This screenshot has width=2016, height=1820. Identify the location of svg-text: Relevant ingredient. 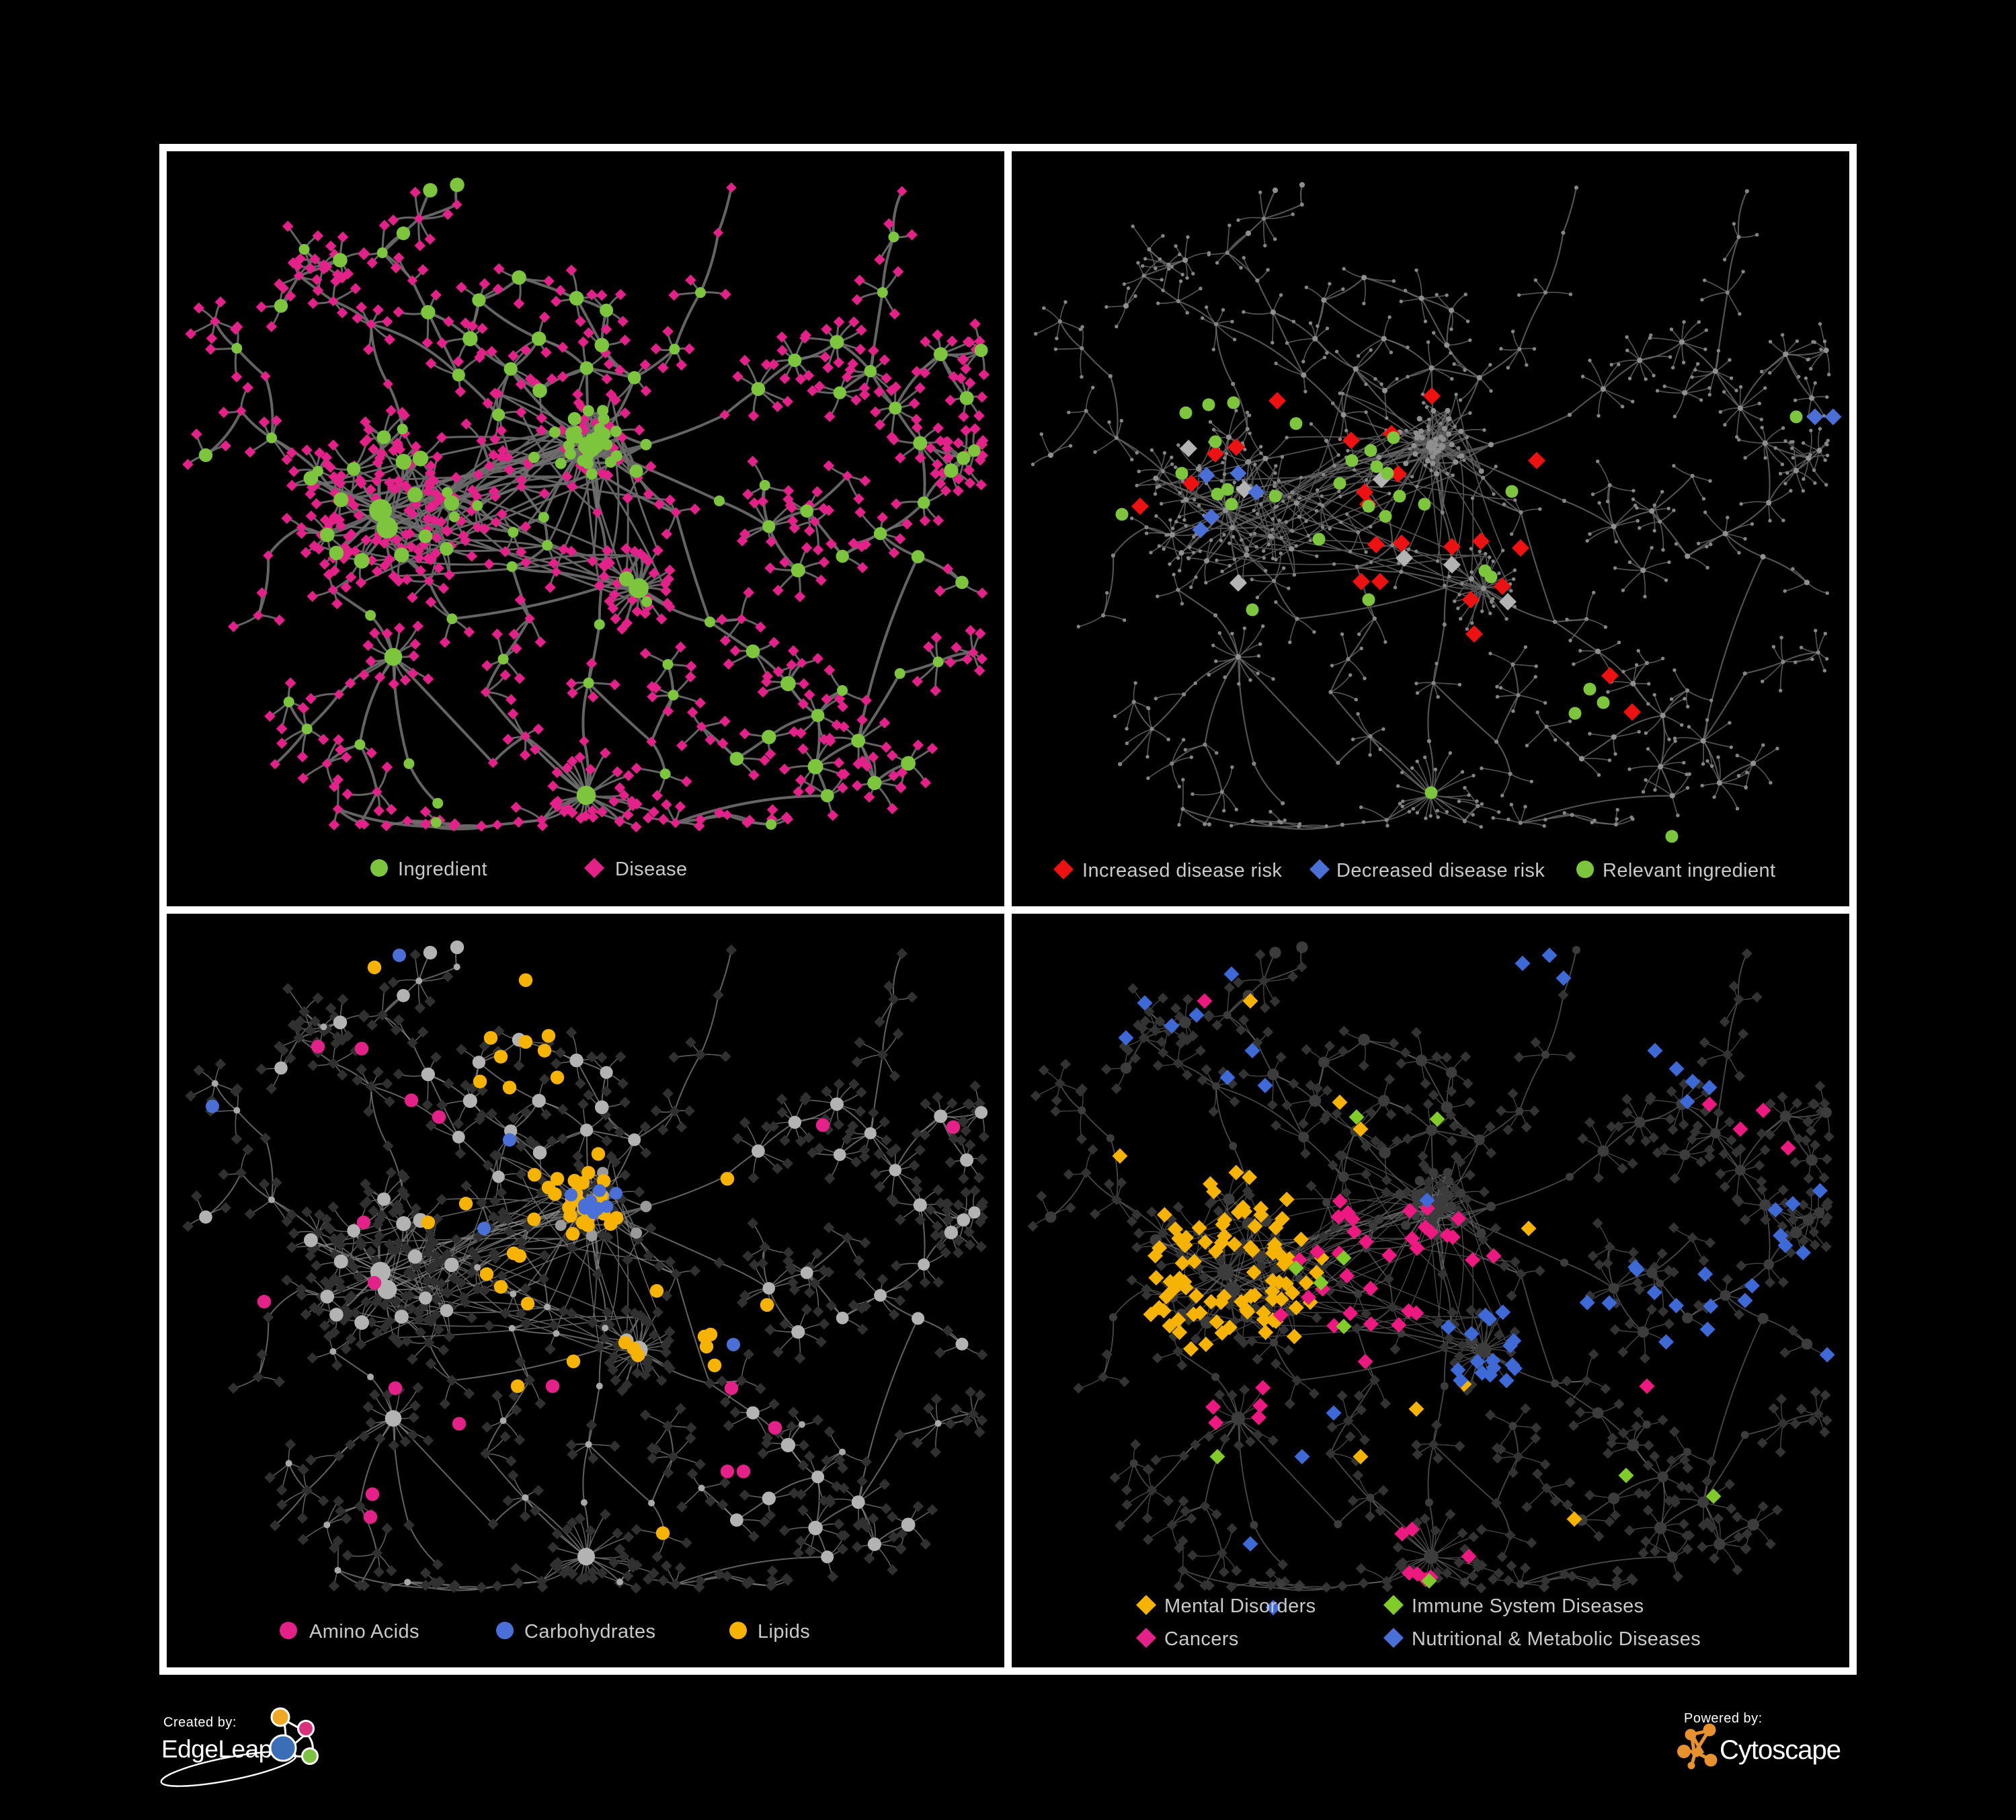
(1689, 870).